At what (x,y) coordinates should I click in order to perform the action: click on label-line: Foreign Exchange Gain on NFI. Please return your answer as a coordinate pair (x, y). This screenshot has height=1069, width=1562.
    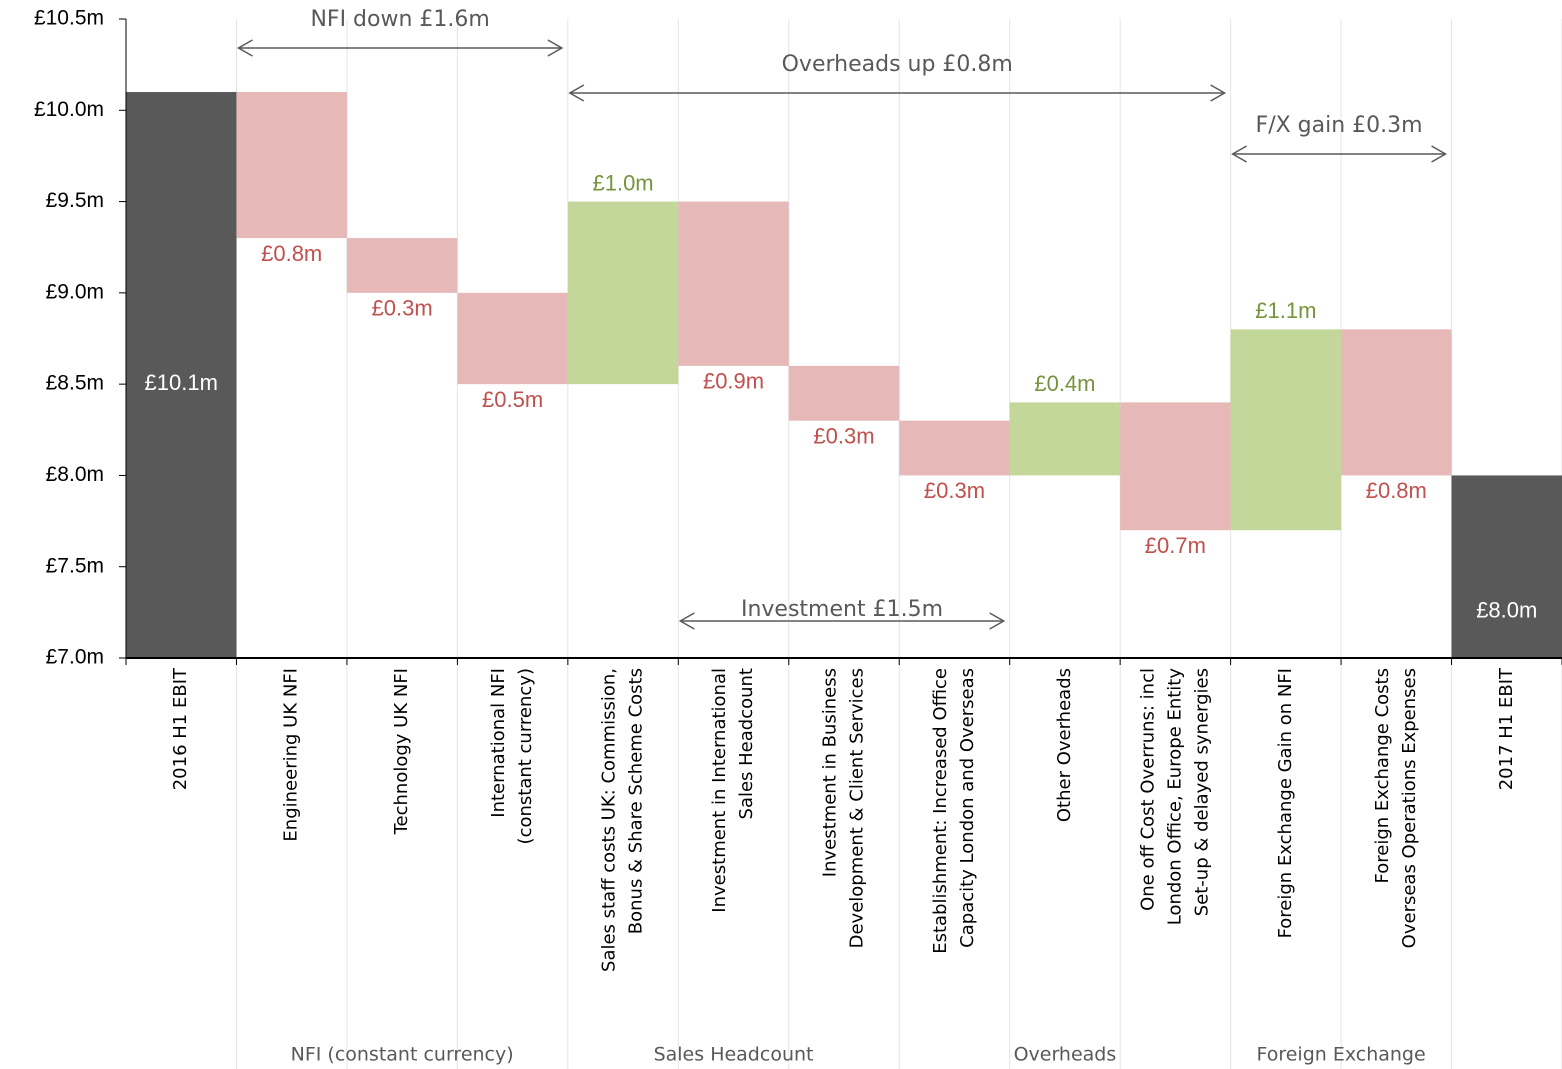
    Looking at the image, I should click on (1285, 803).